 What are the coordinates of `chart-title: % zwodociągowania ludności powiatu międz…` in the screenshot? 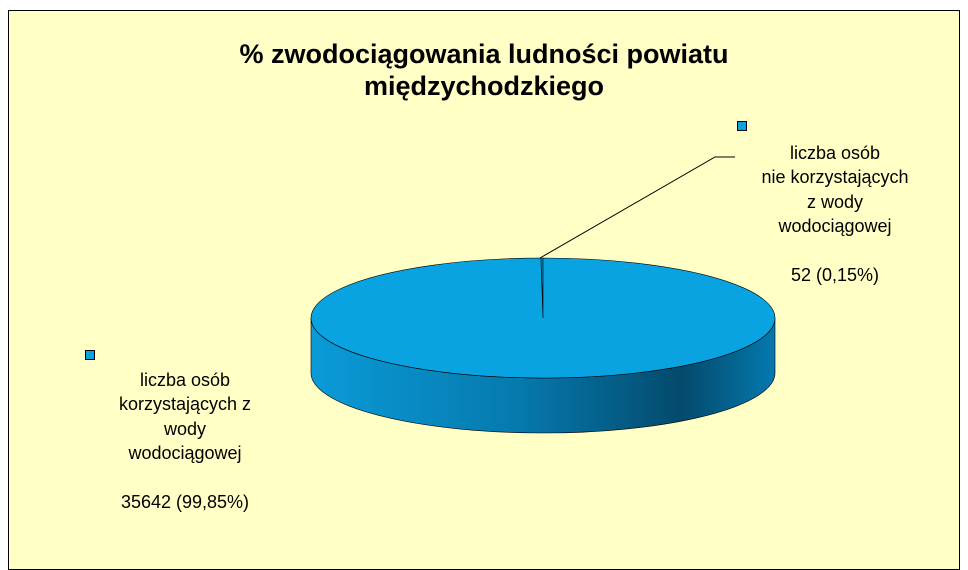 It's located at (484, 70).